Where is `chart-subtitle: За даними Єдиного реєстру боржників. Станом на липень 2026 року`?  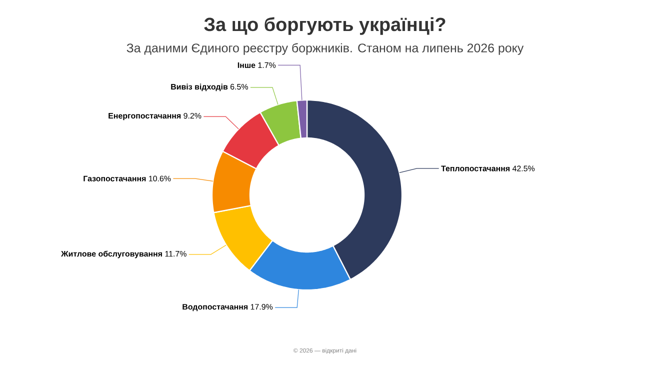
chart-subtitle: За даними Єдиного реєстру боржників. Станом на липень 2026 року is located at coordinates (325, 49).